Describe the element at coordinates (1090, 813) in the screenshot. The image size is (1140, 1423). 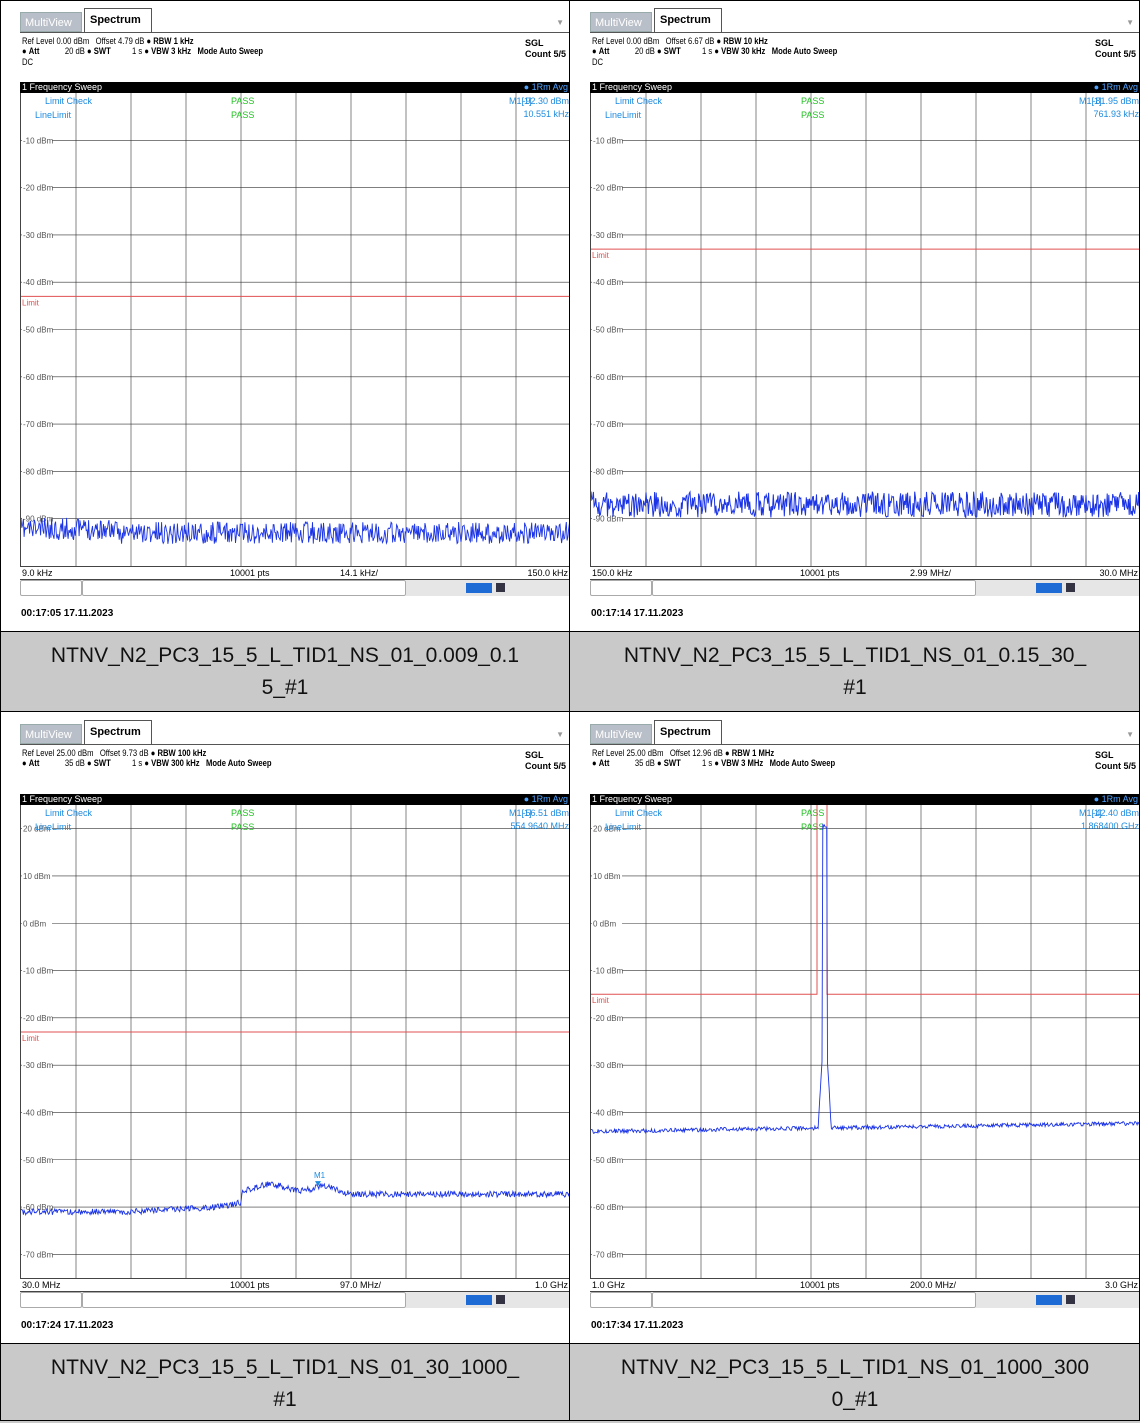
I see `marker-label: M1[1]` at that location.